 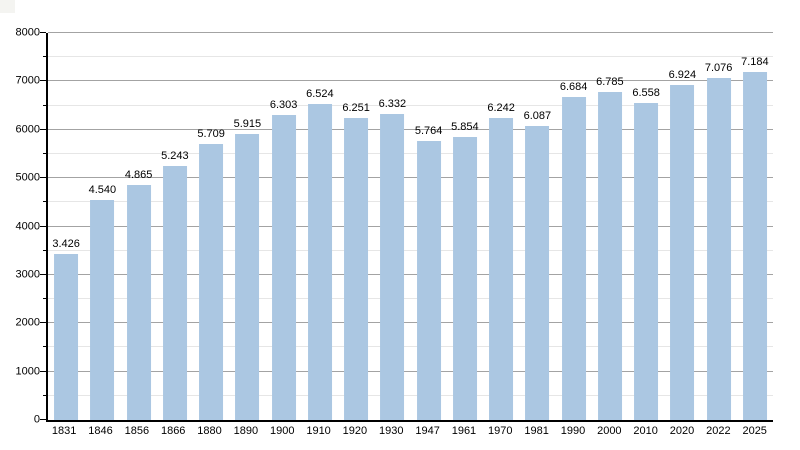 I want to click on bar-slot: 5.915, so click(x=247, y=226).